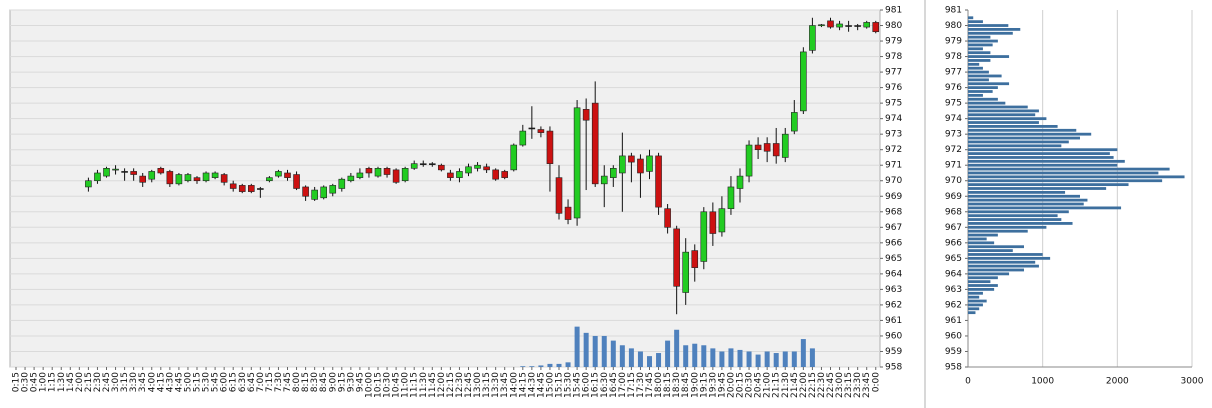 The image size is (1212, 408). I want to click on x-tick-label: 2:15, so click(89, 382).